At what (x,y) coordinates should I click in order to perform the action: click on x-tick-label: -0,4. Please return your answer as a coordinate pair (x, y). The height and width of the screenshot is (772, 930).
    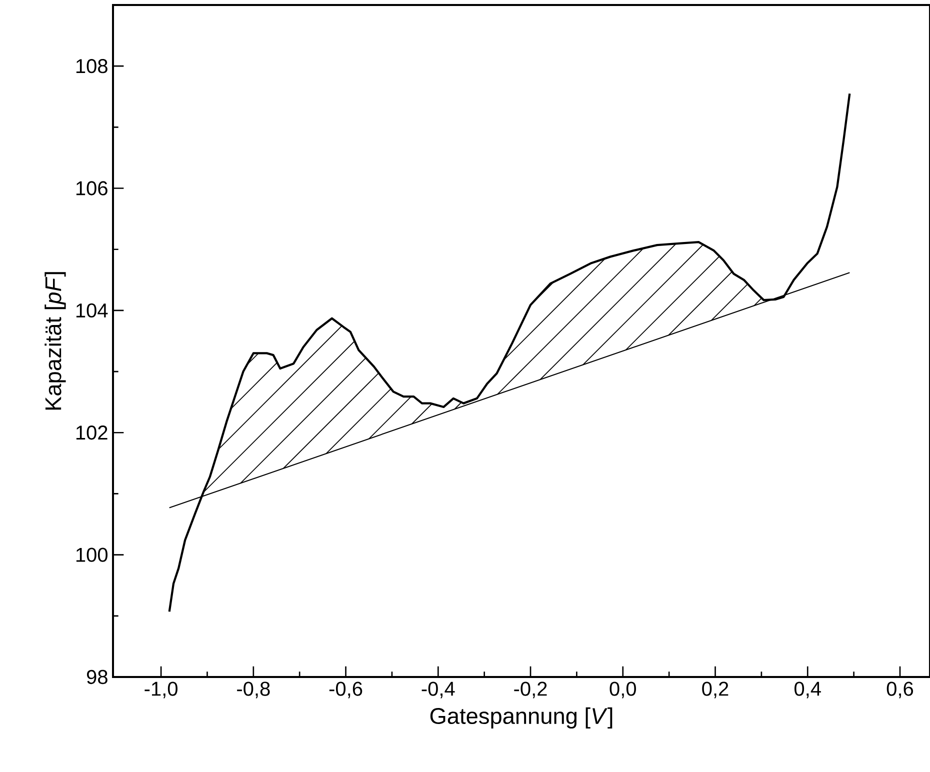
    Looking at the image, I should click on (438, 690).